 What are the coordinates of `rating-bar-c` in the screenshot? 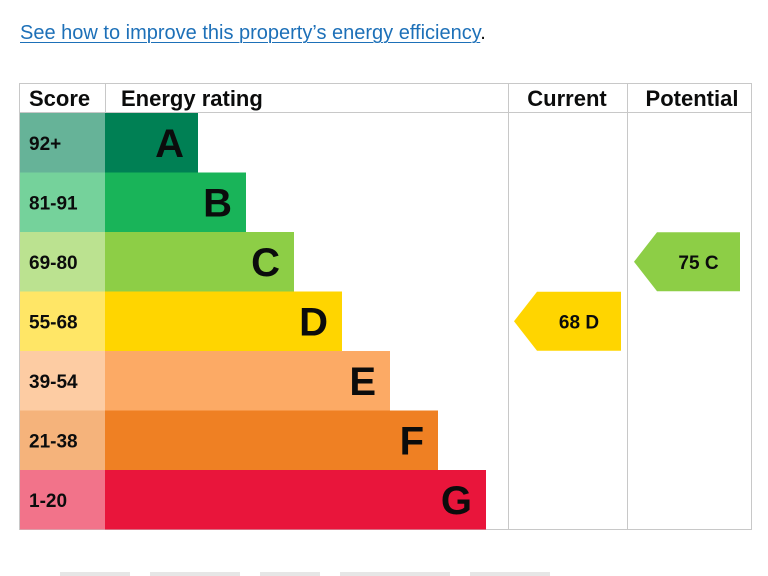 It's located at (199, 262).